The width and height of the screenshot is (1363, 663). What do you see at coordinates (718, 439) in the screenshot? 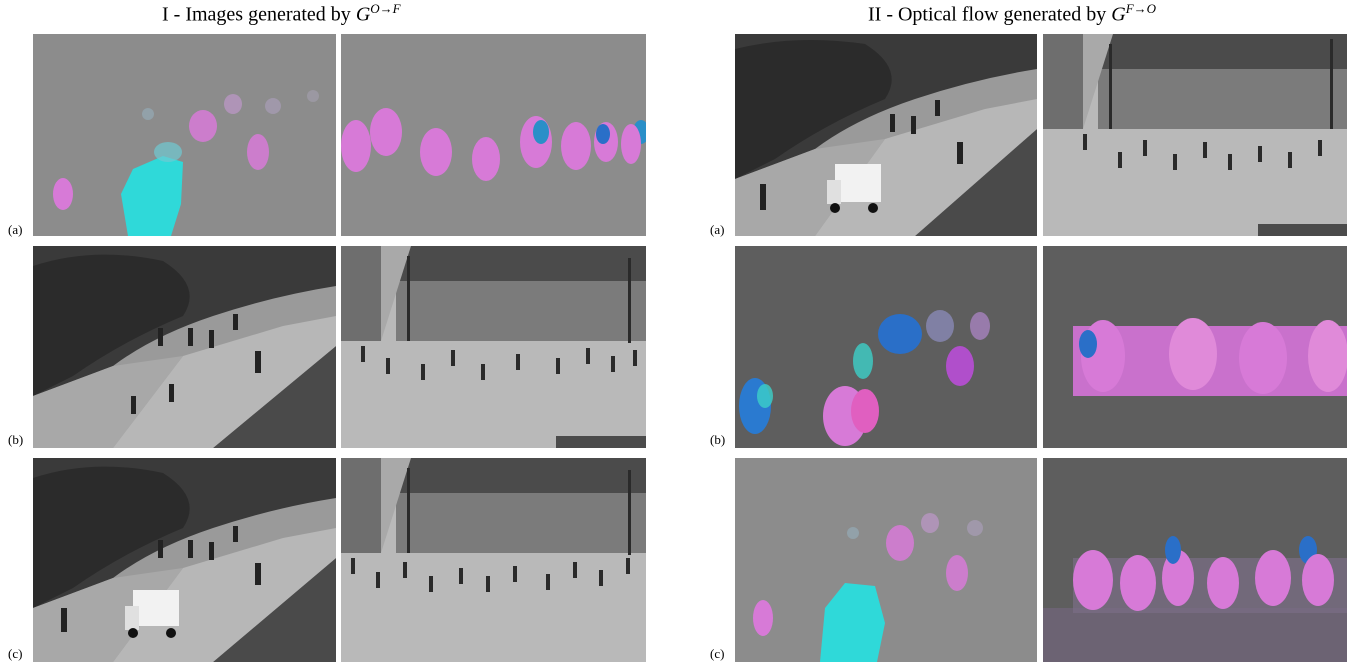
I see `right-row-label-b: (b)` at bounding box center [718, 439].